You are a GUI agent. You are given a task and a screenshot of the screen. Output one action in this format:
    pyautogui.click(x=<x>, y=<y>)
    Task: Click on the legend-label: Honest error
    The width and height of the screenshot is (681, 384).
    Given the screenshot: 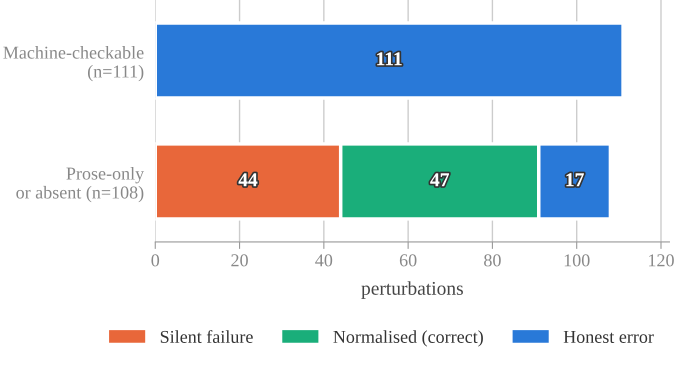 What is the action you would take?
    pyautogui.click(x=609, y=336)
    